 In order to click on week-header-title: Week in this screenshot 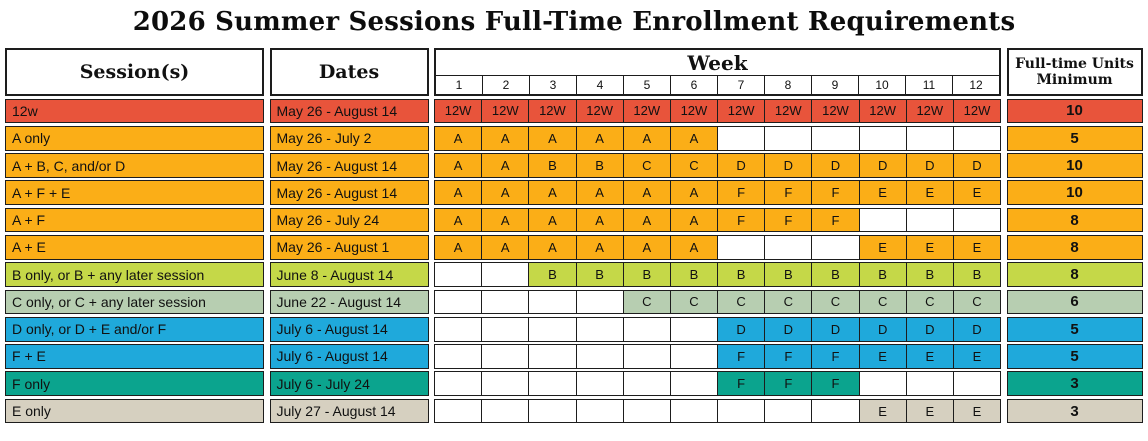, I will do `click(717, 62)`.